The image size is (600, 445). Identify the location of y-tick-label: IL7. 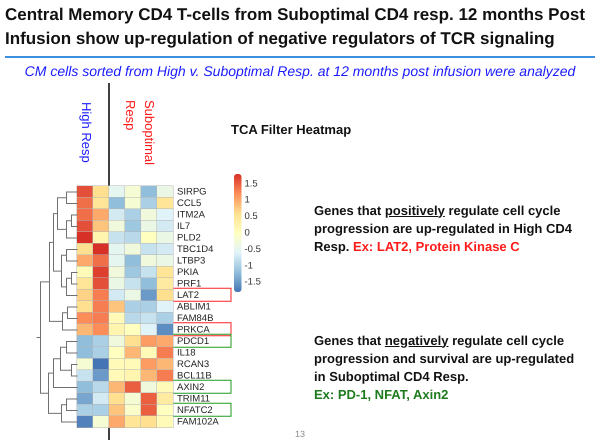
(183, 226).